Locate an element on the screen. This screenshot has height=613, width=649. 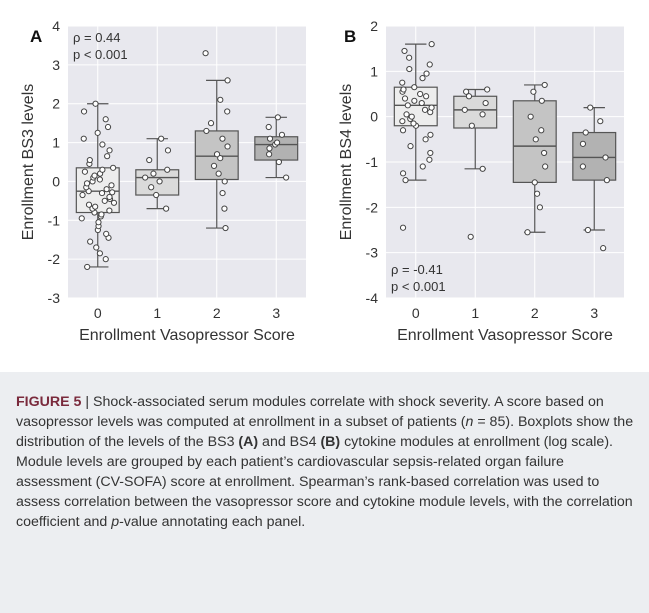
correlation-annotation: ρ = 0.44 is located at coordinates (97, 37).